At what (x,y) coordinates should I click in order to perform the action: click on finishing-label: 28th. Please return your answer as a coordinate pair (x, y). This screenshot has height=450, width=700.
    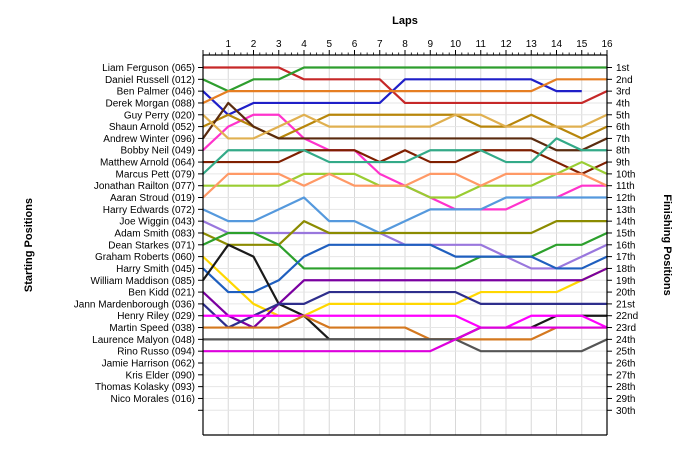
    Looking at the image, I should click on (625, 387).